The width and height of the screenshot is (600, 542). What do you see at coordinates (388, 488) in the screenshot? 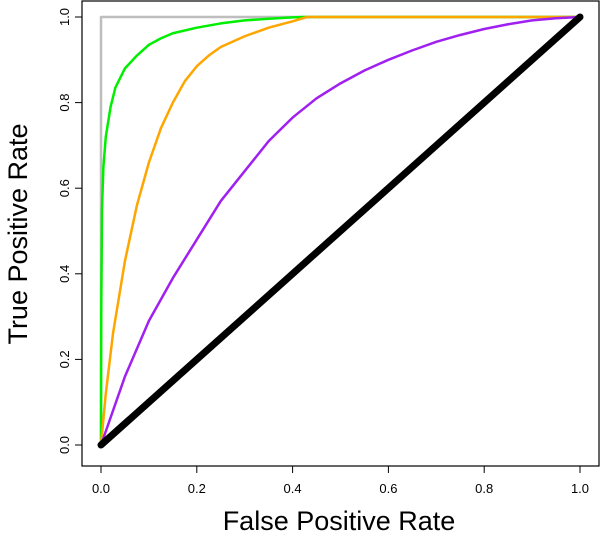
I see `x-tick-label-3: 0.6` at bounding box center [388, 488].